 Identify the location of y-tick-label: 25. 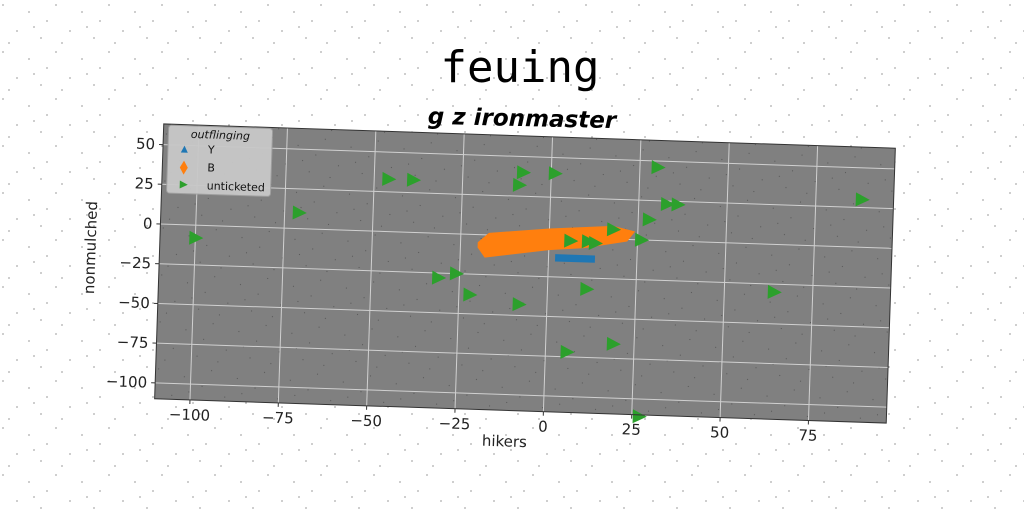
(144, 183).